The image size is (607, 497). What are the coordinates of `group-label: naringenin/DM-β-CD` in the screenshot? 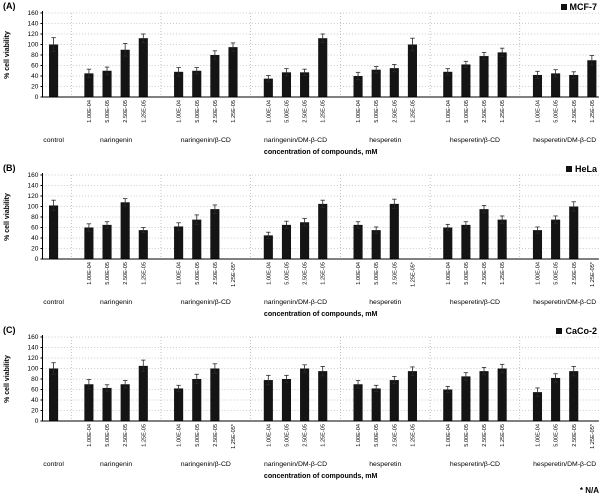 It's located at (295, 464).